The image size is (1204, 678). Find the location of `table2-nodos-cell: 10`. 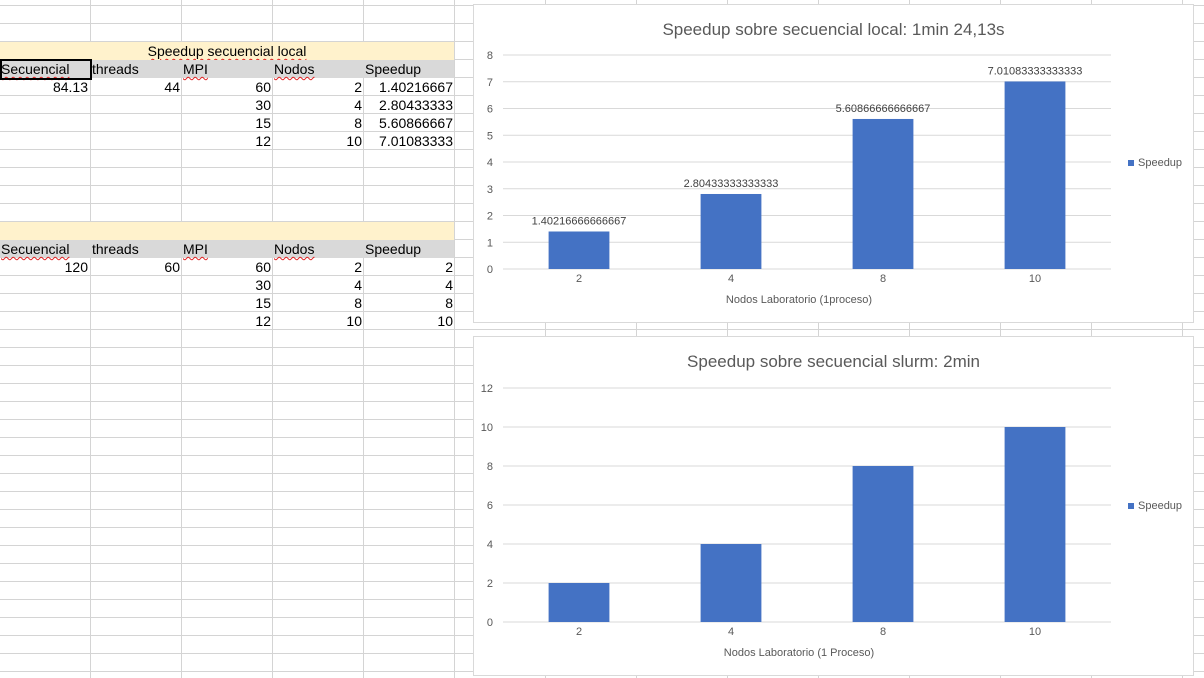

table2-nodos-cell: 10 is located at coordinates (354, 321).